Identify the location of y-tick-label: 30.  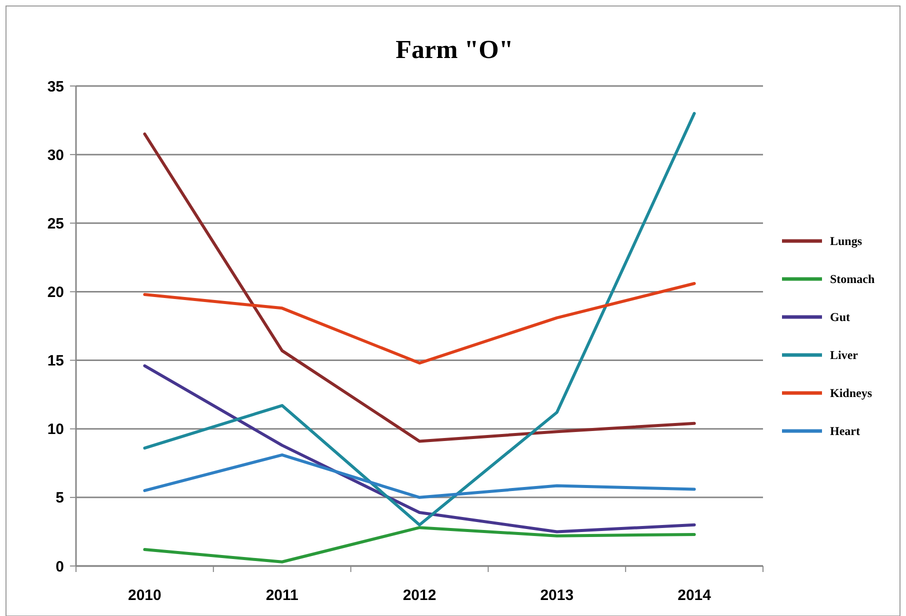
(55, 155).